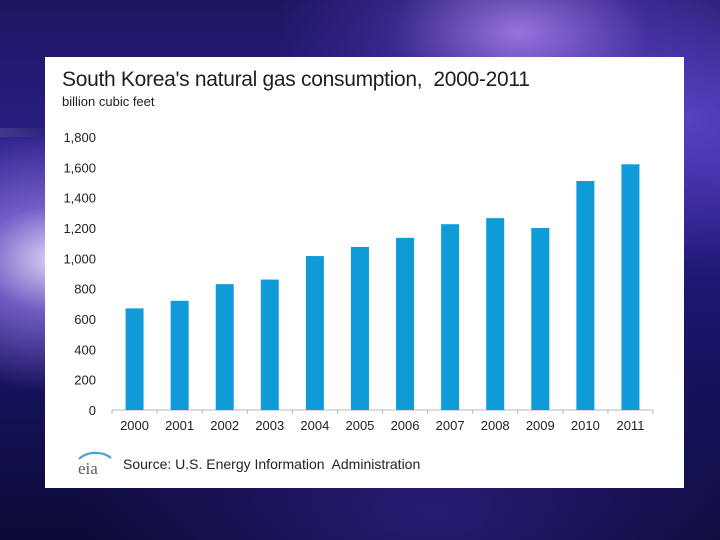 Image resolution: width=720 pixels, height=540 pixels. I want to click on eia-logo: eia, so click(95, 464).